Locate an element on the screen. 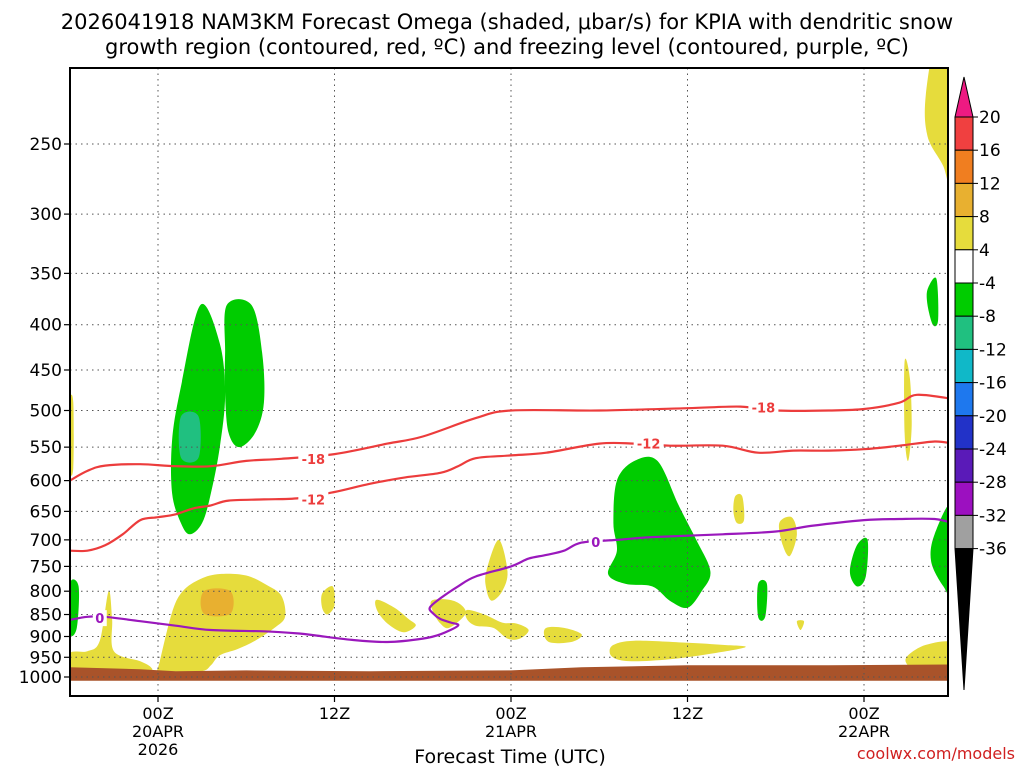  y-tick-label-500: 500 is located at coordinates (46, 412).